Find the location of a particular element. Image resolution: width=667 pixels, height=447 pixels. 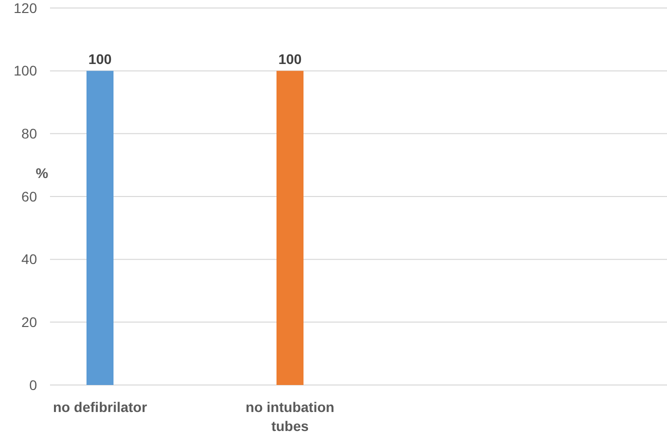

y-tick-label: 0 is located at coordinates (33, 384).